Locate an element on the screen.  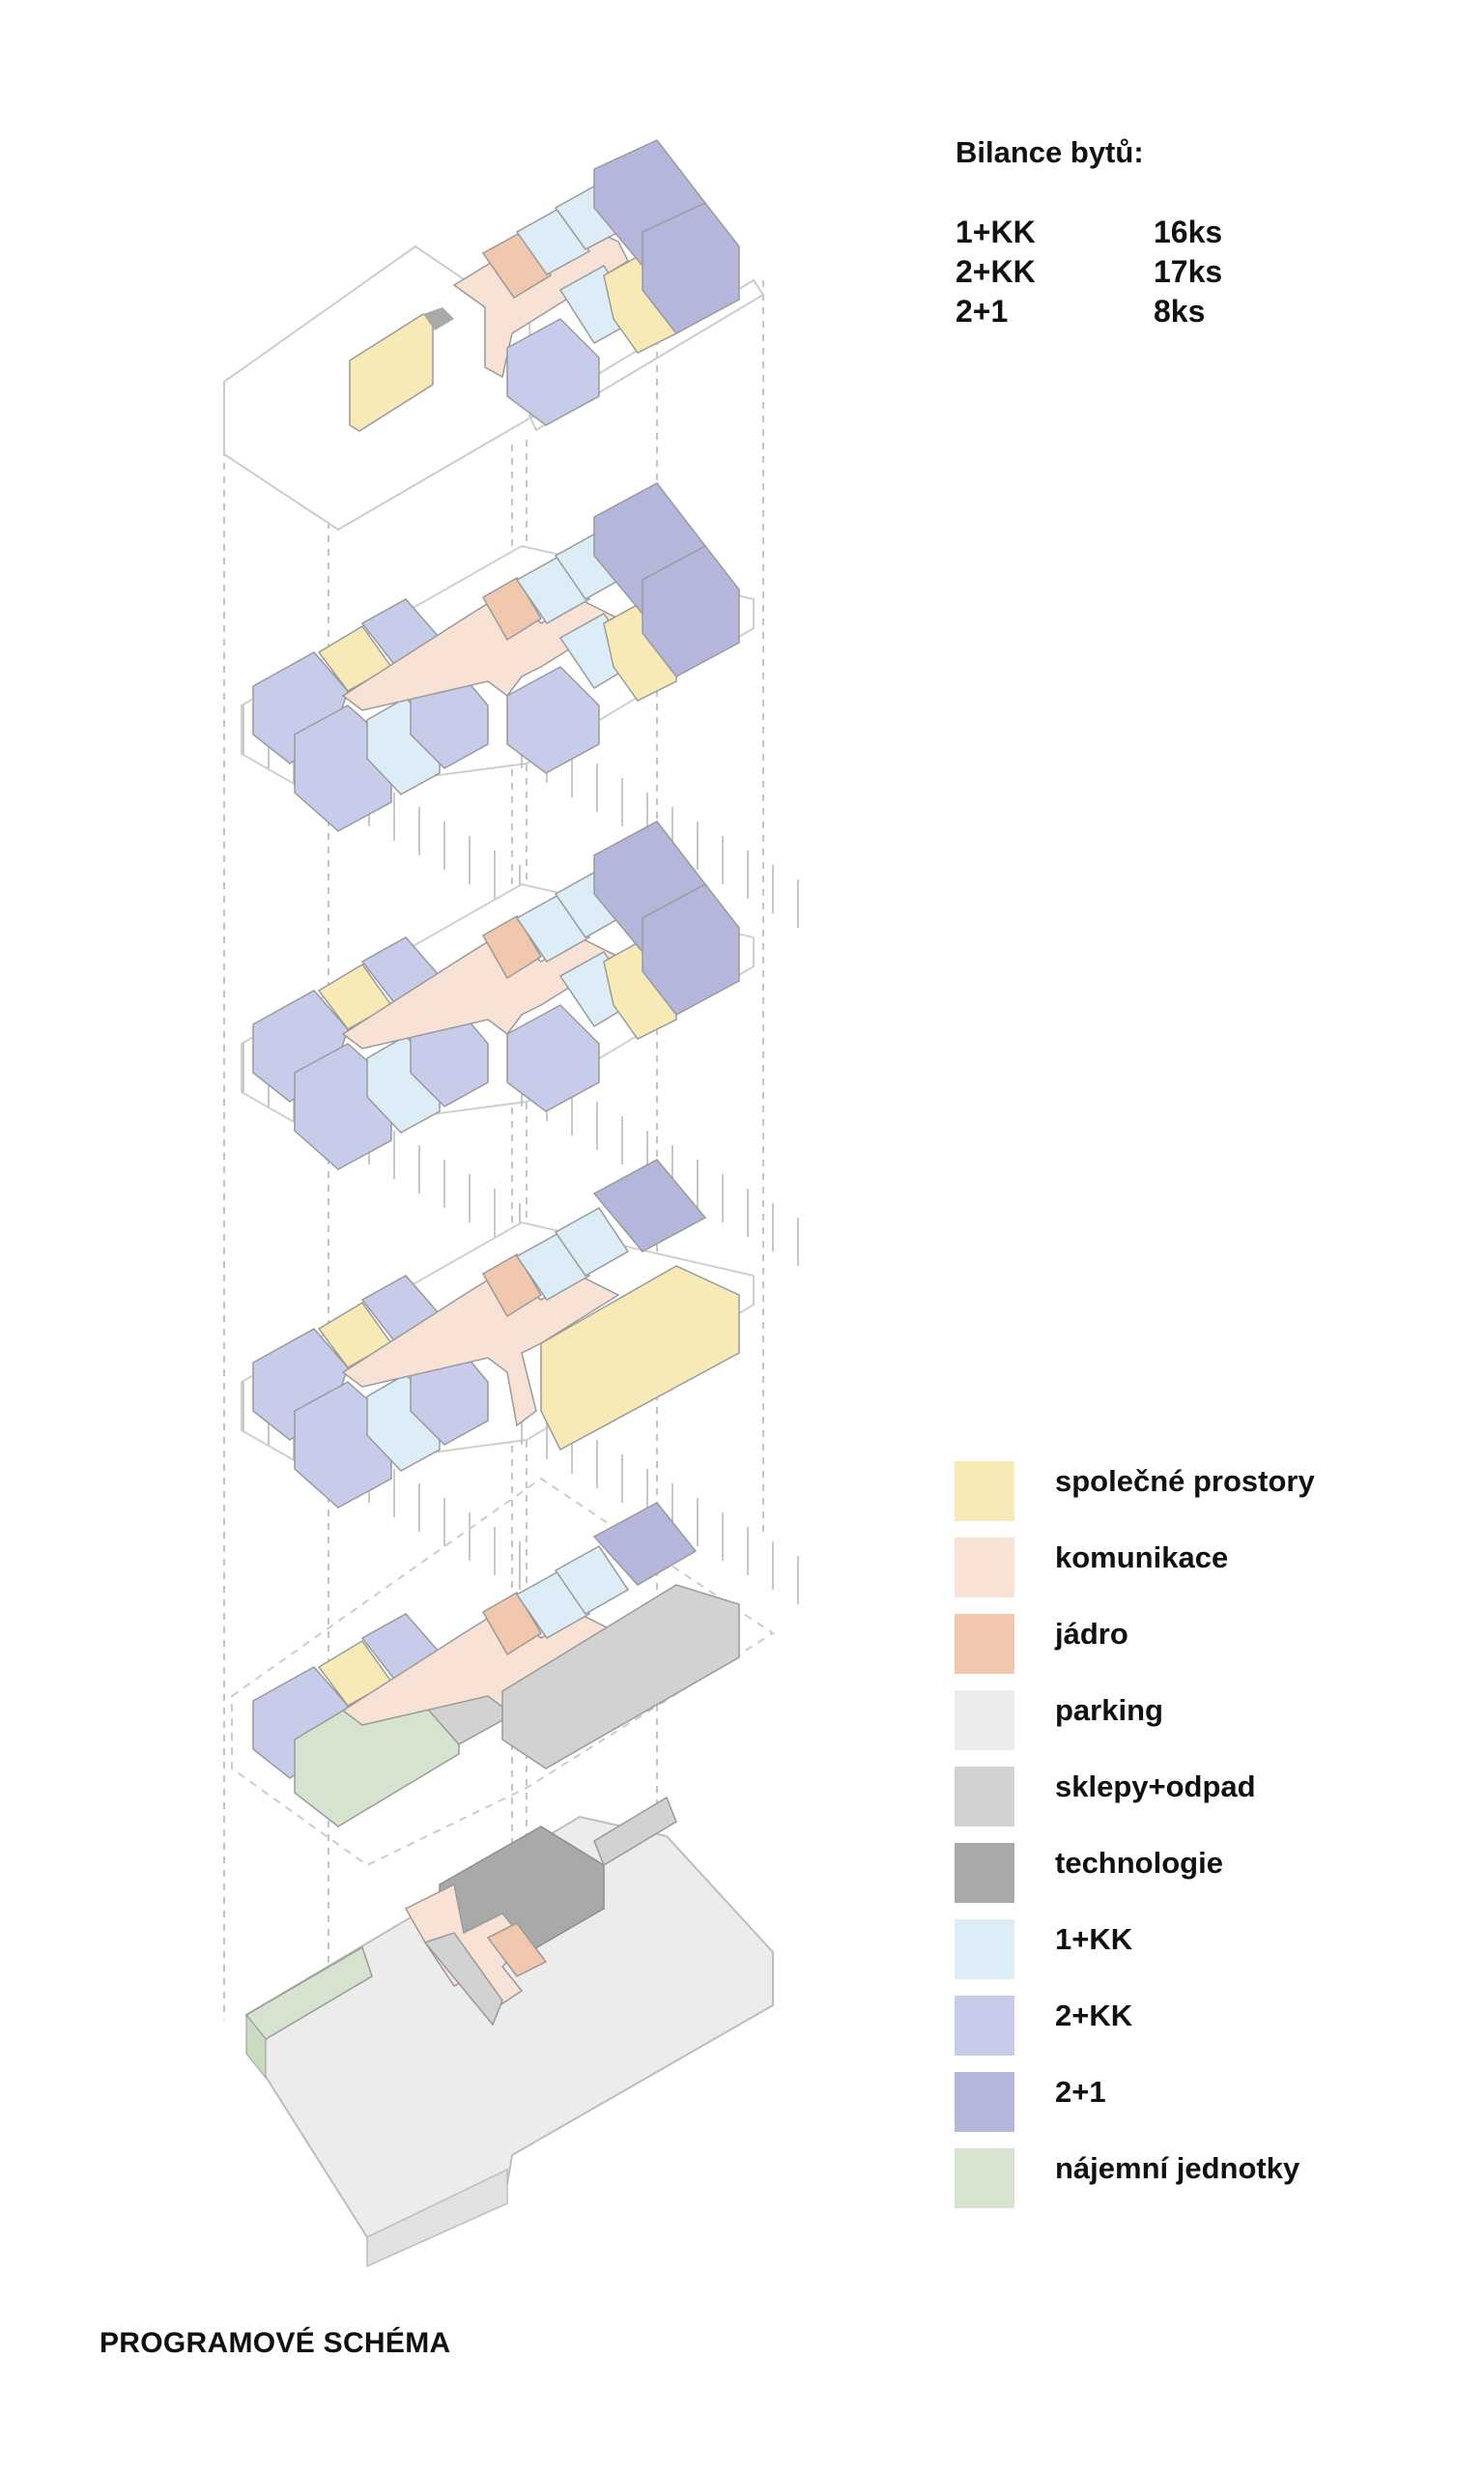
balance-type: 2+1 is located at coordinates (983, 312).